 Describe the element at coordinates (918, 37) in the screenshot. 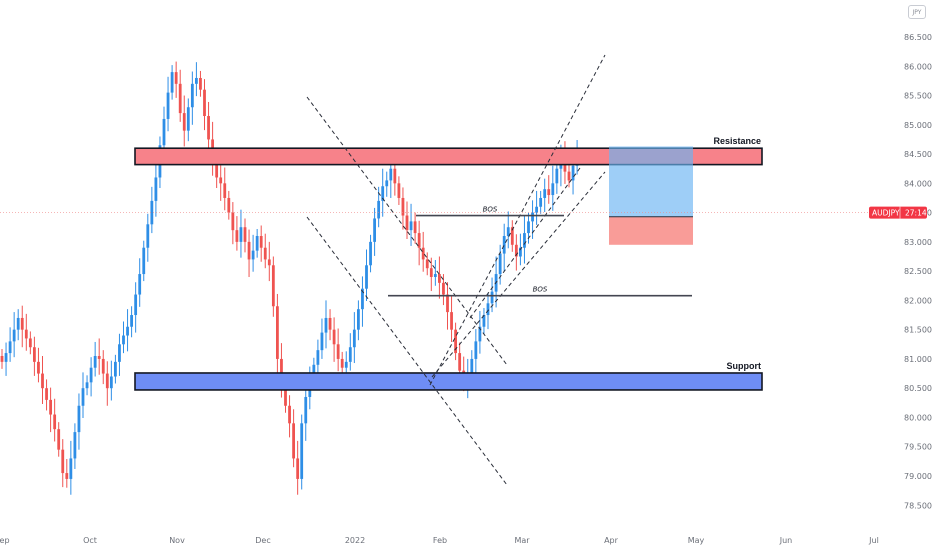

I see `y-tick-label: 86.500` at that location.